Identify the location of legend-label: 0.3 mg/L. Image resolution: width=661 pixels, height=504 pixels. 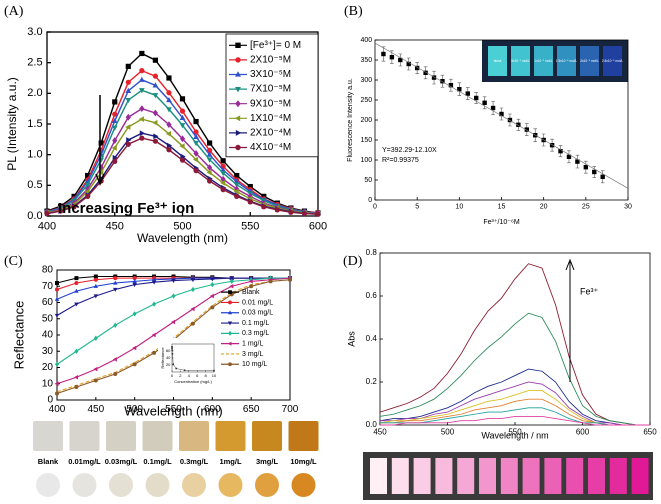
(255, 333).